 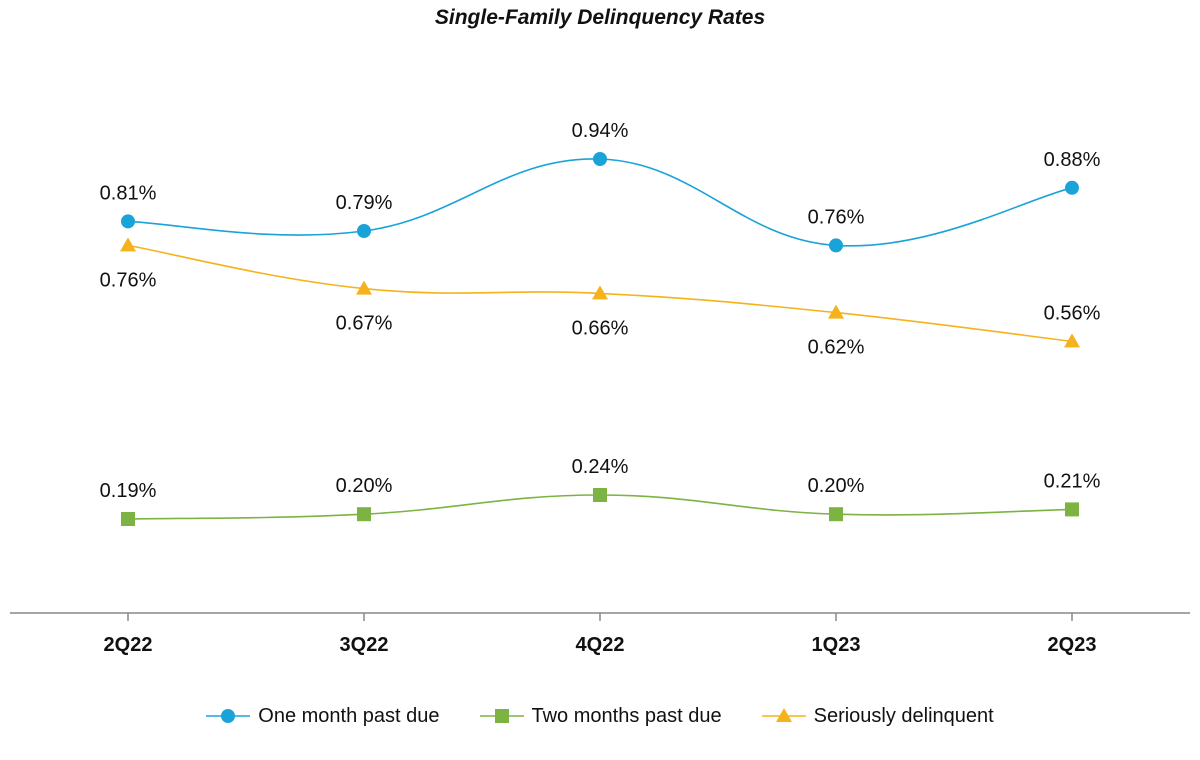 I want to click on data-label: 0.56%, so click(x=1072, y=313).